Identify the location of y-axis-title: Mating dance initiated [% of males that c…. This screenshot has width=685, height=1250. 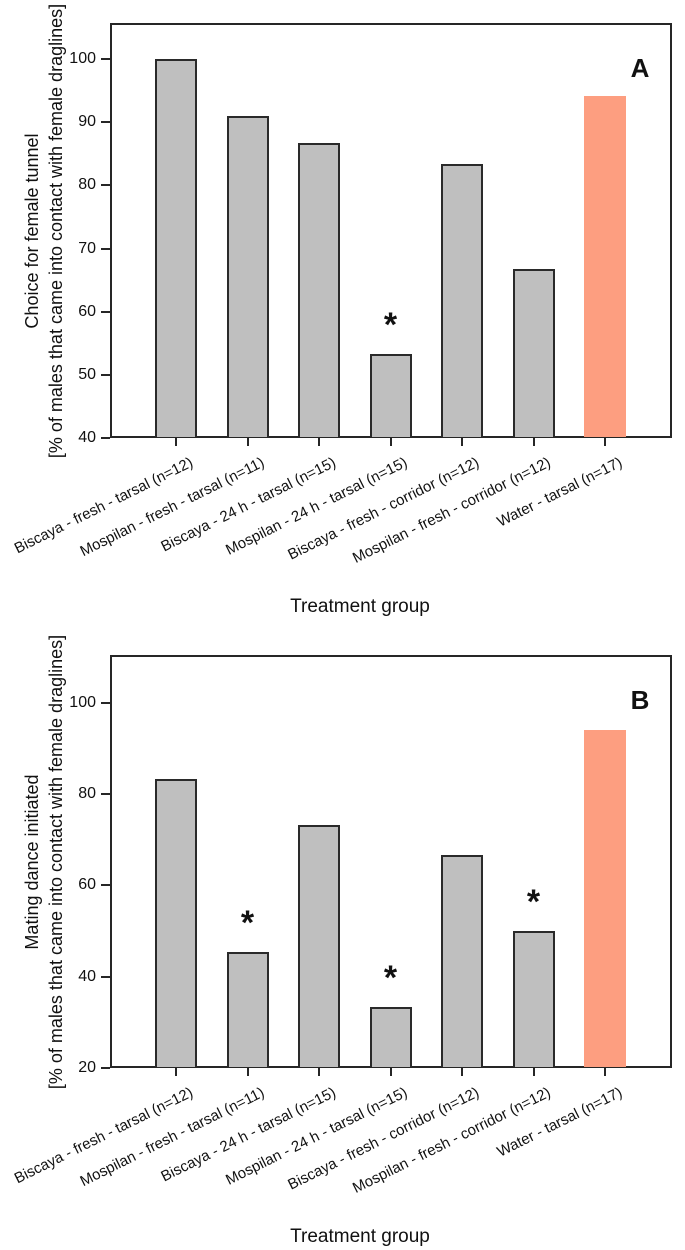
(44, 861).